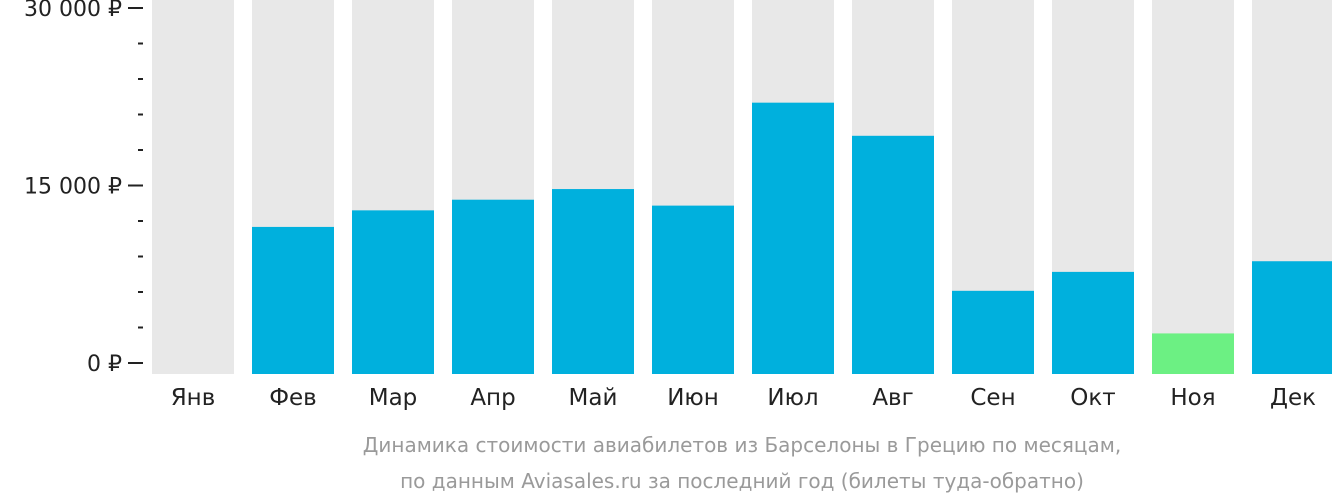 The width and height of the screenshot is (1332, 502). What do you see at coordinates (1192, 398) in the screenshot?
I see `x-tick-label: Ноя` at bounding box center [1192, 398].